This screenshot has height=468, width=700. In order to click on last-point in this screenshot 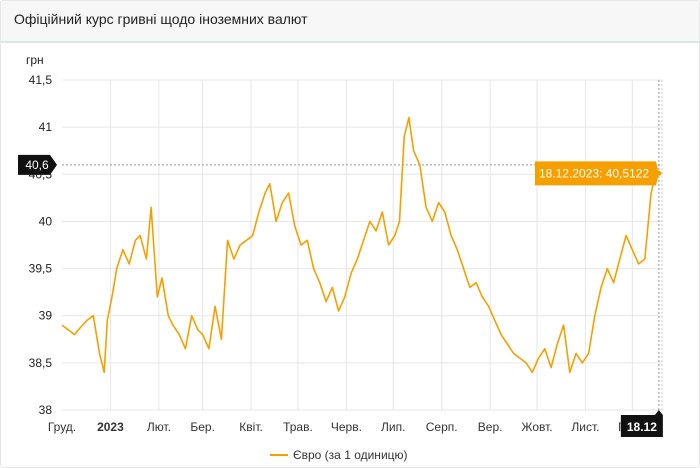, I will do `click(659, 173)`.